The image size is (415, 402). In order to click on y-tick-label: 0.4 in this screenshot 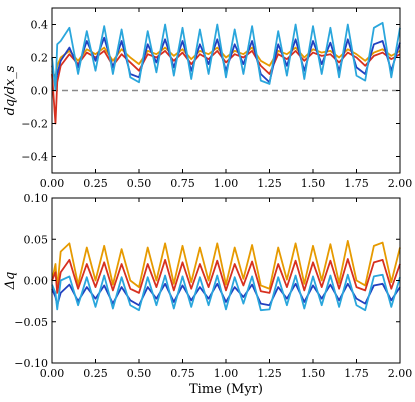, I will do `click(40, 25)`.